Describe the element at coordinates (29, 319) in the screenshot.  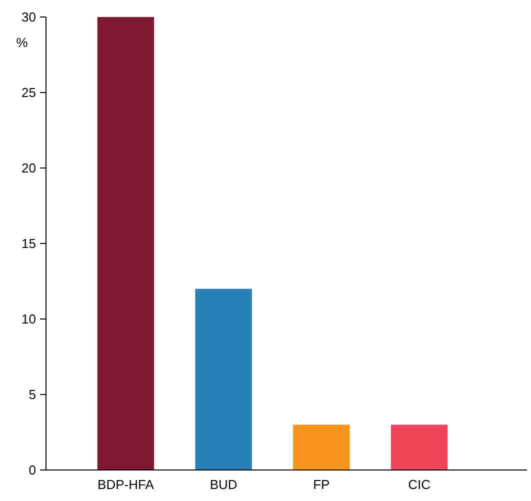
I see `y-tick-label: 10` at that location.